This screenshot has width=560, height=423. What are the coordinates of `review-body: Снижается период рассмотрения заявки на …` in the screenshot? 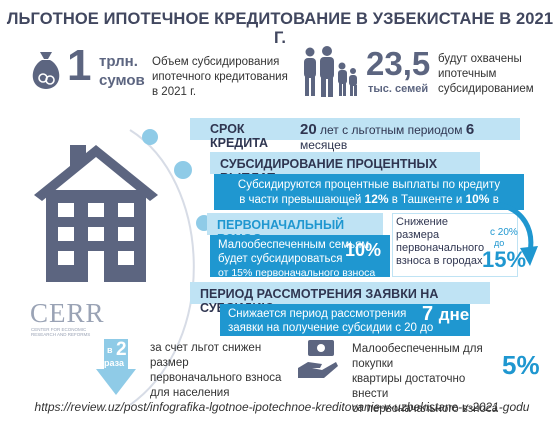 It's located at (345, 320).